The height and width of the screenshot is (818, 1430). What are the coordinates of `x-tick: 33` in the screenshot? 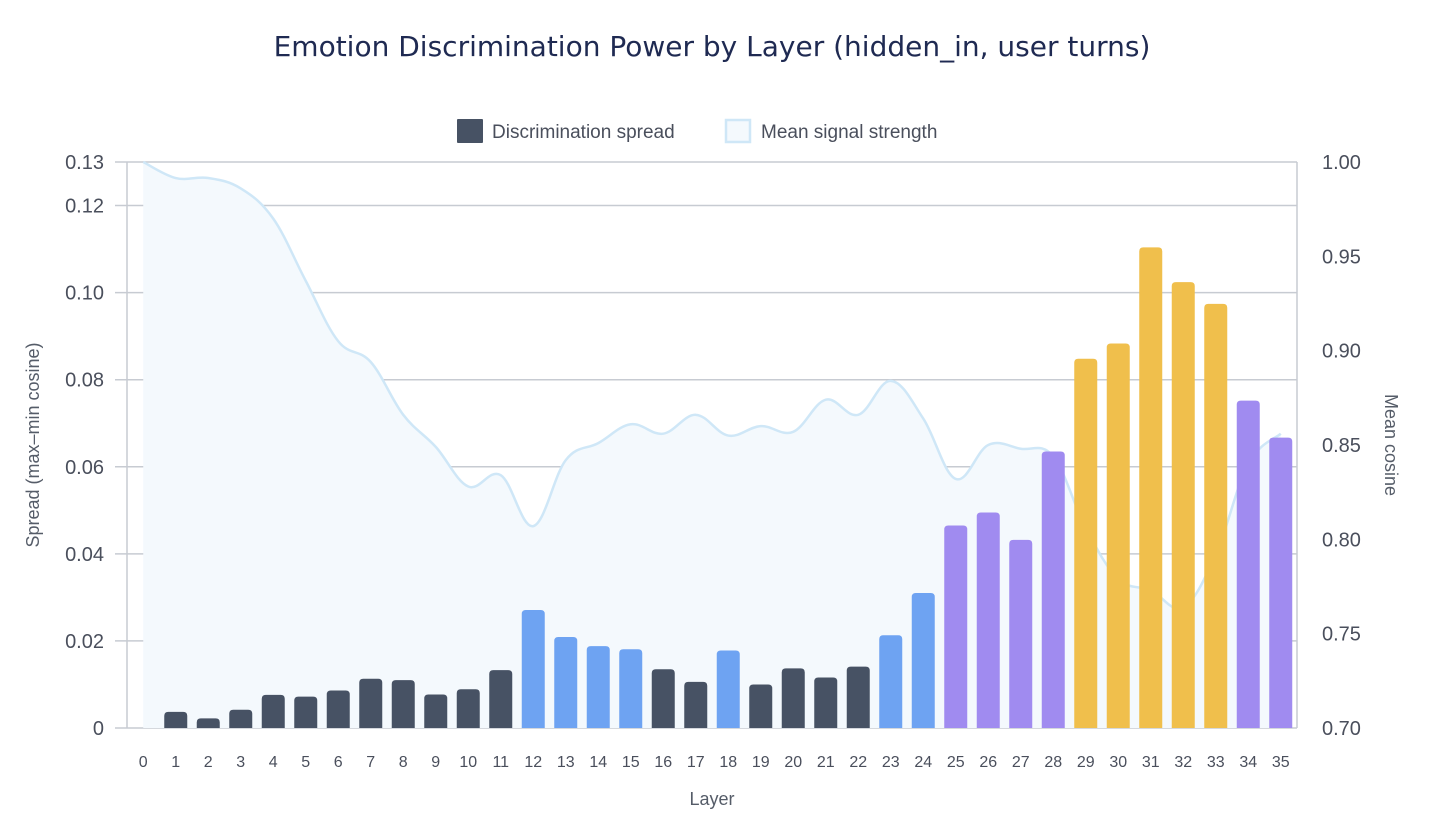 It's located at (1216, 762).